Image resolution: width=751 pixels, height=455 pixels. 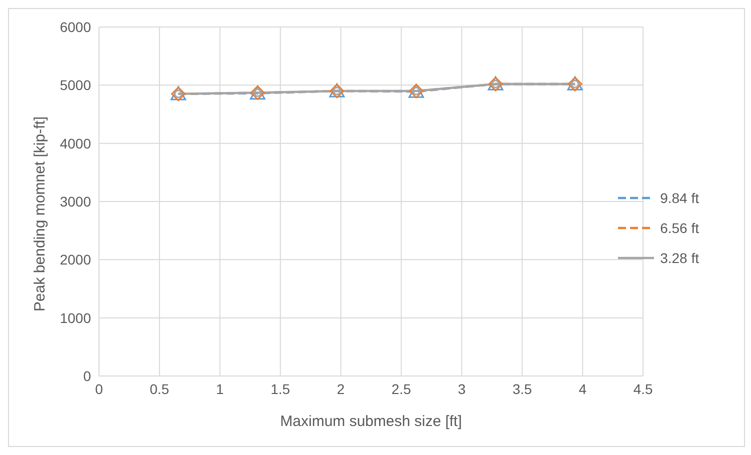 What do you see at coordinates (679, 228) in the screenshot?
I see `legend-label: 6.56 ft` at bounding box center [679, 228].